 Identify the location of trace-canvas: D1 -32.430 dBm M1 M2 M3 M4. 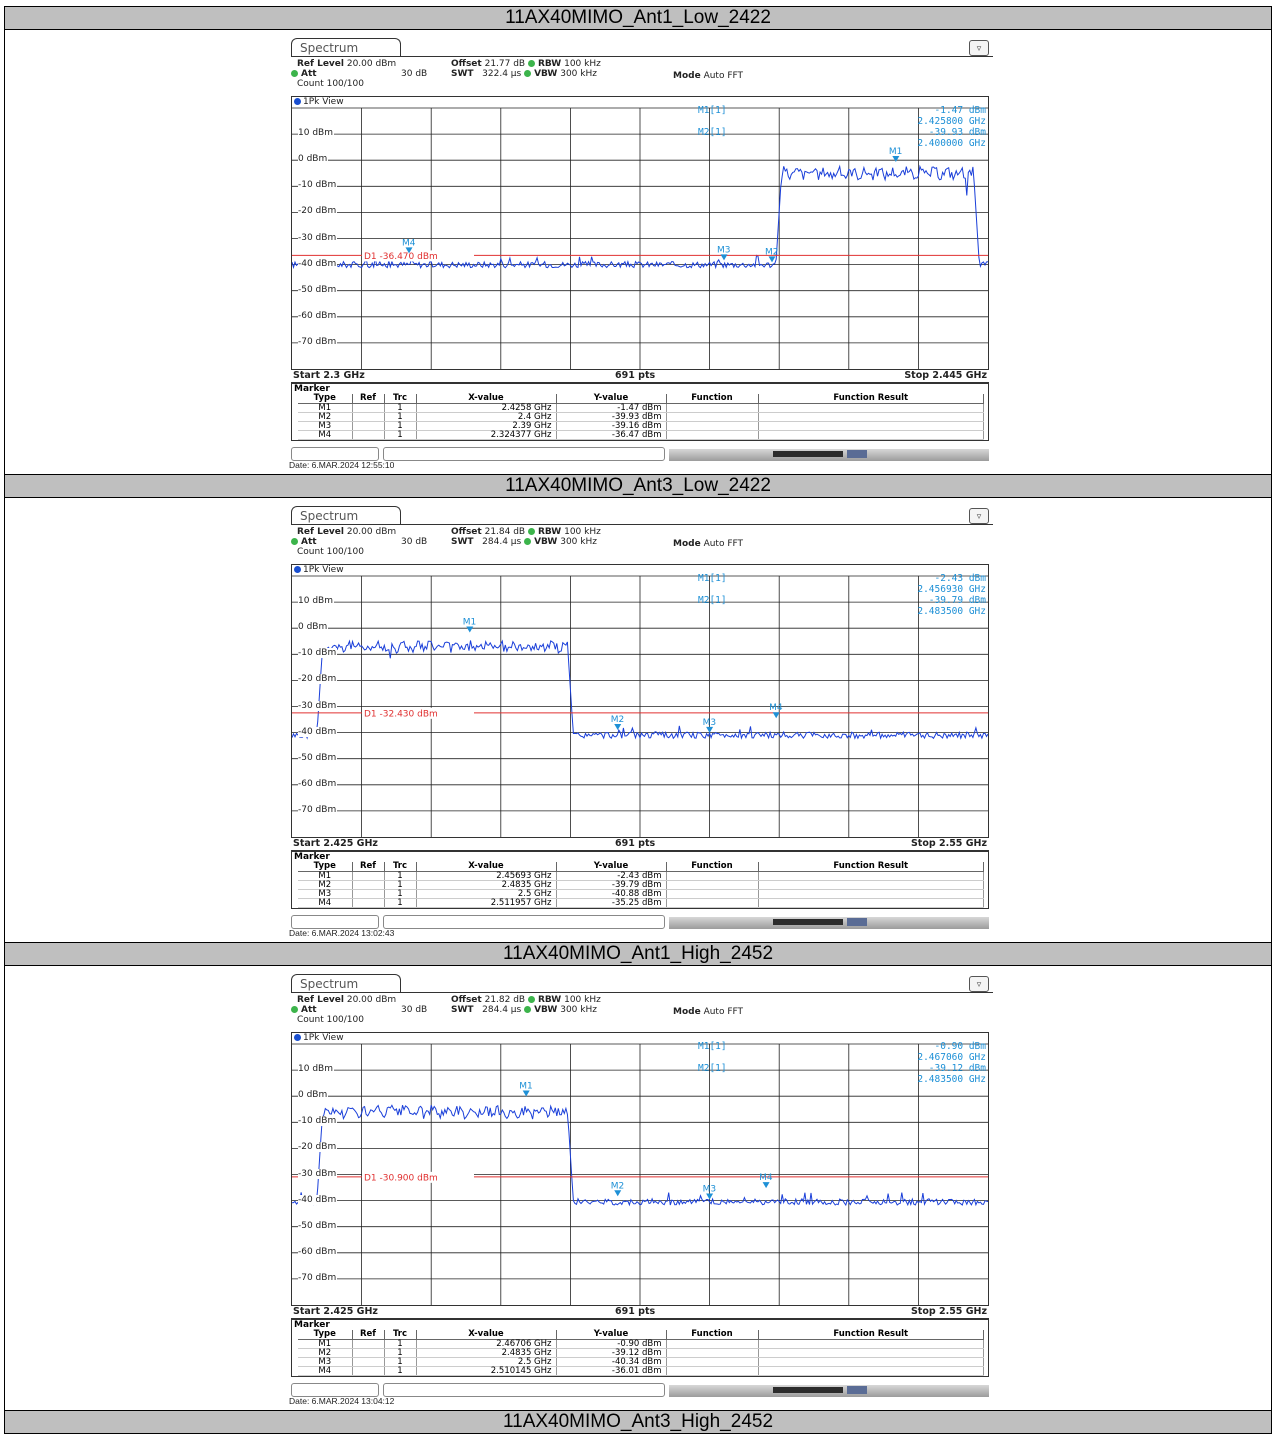
(640, 706).